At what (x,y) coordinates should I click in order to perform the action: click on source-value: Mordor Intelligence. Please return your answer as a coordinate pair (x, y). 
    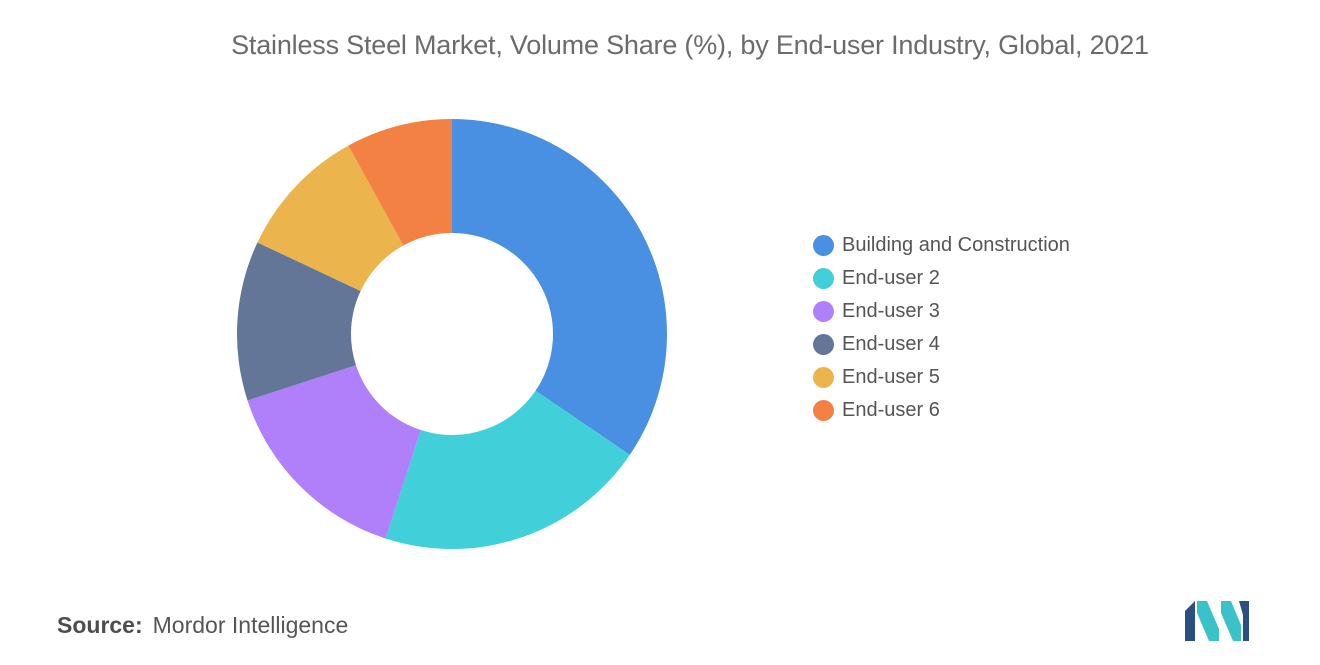
    Looking at the image, I should click on (250, 625).